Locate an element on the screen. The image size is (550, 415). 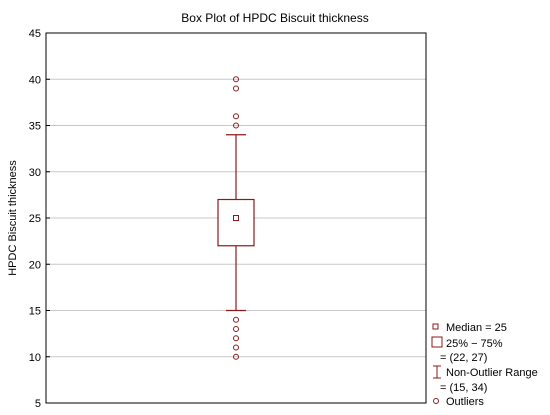
y-tick-label: 30 is located at coordinates (35, 173).